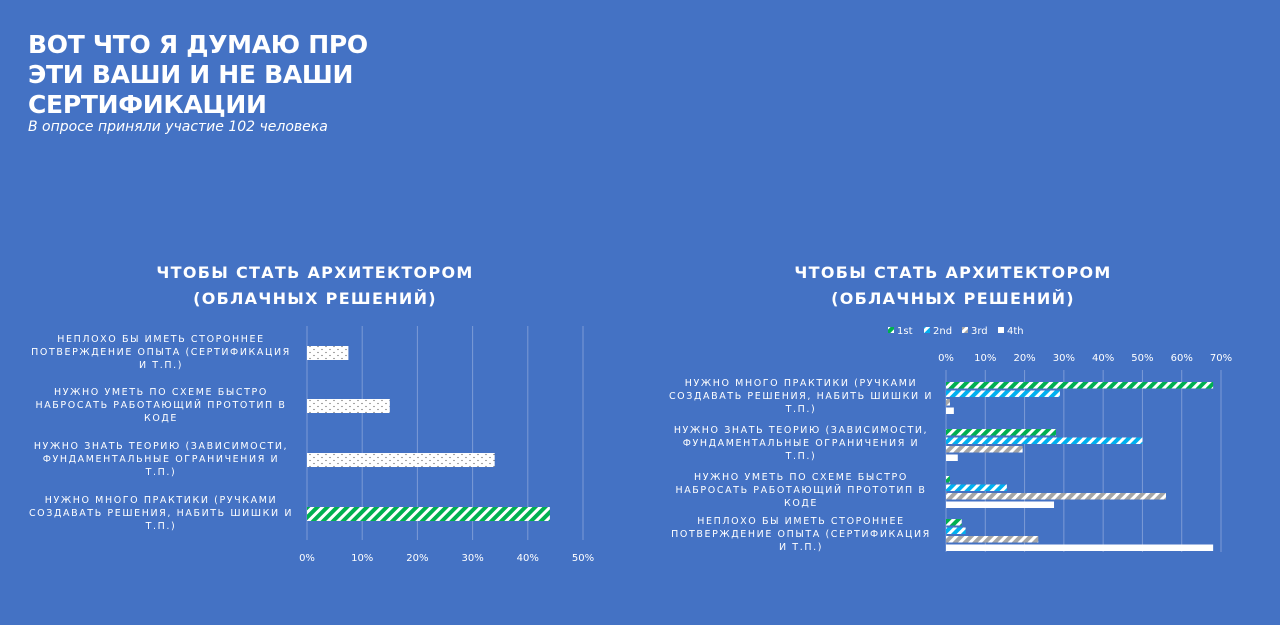 The image size is (1280, 625). I want to click on page-title-line: СЕРТИФИКАЦИИ, so click(147, 104).